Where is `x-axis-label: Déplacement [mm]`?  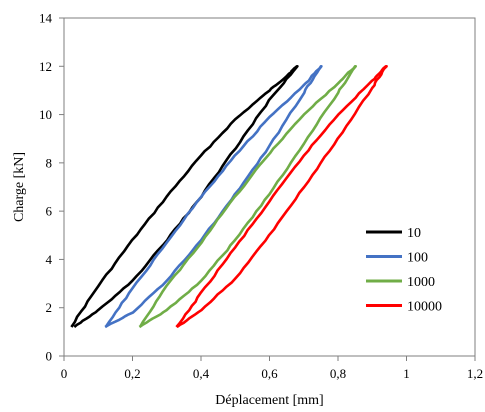
x-axis-label: Déplacement [mm] is located at coordinates (269, 400).